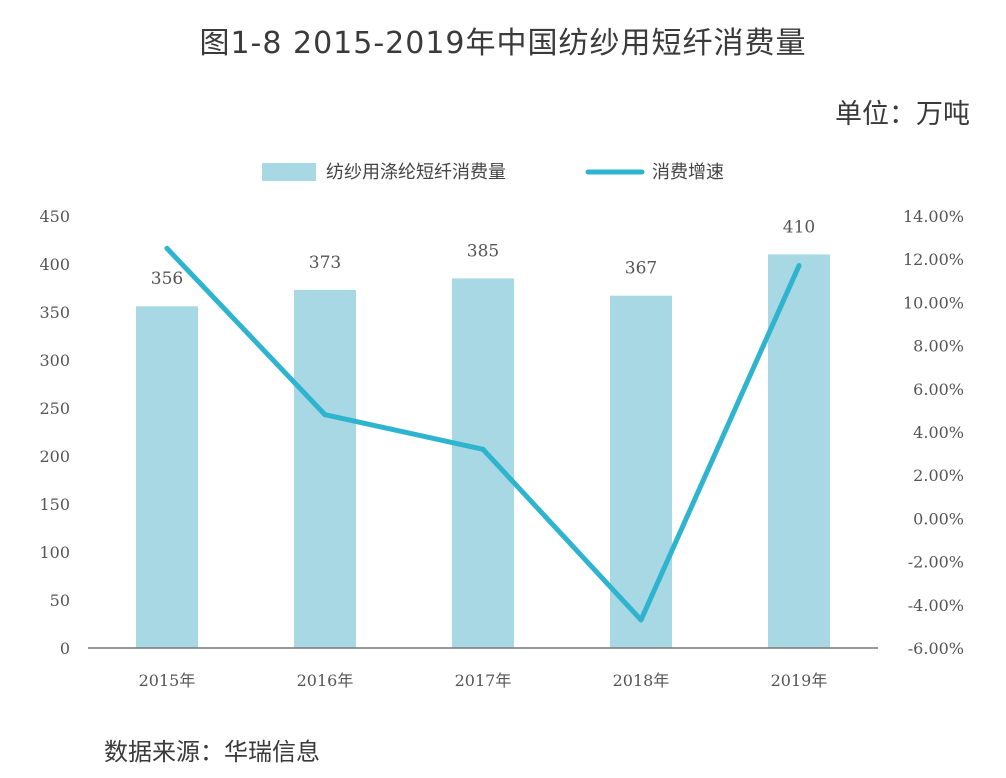 Image resolution: width=1006 pixels, height=778 pixels. What do you see at coordinates (54, 504) in the screenshot?
I see `left-y-tick-label: 150` at bounding box center [54, 504].